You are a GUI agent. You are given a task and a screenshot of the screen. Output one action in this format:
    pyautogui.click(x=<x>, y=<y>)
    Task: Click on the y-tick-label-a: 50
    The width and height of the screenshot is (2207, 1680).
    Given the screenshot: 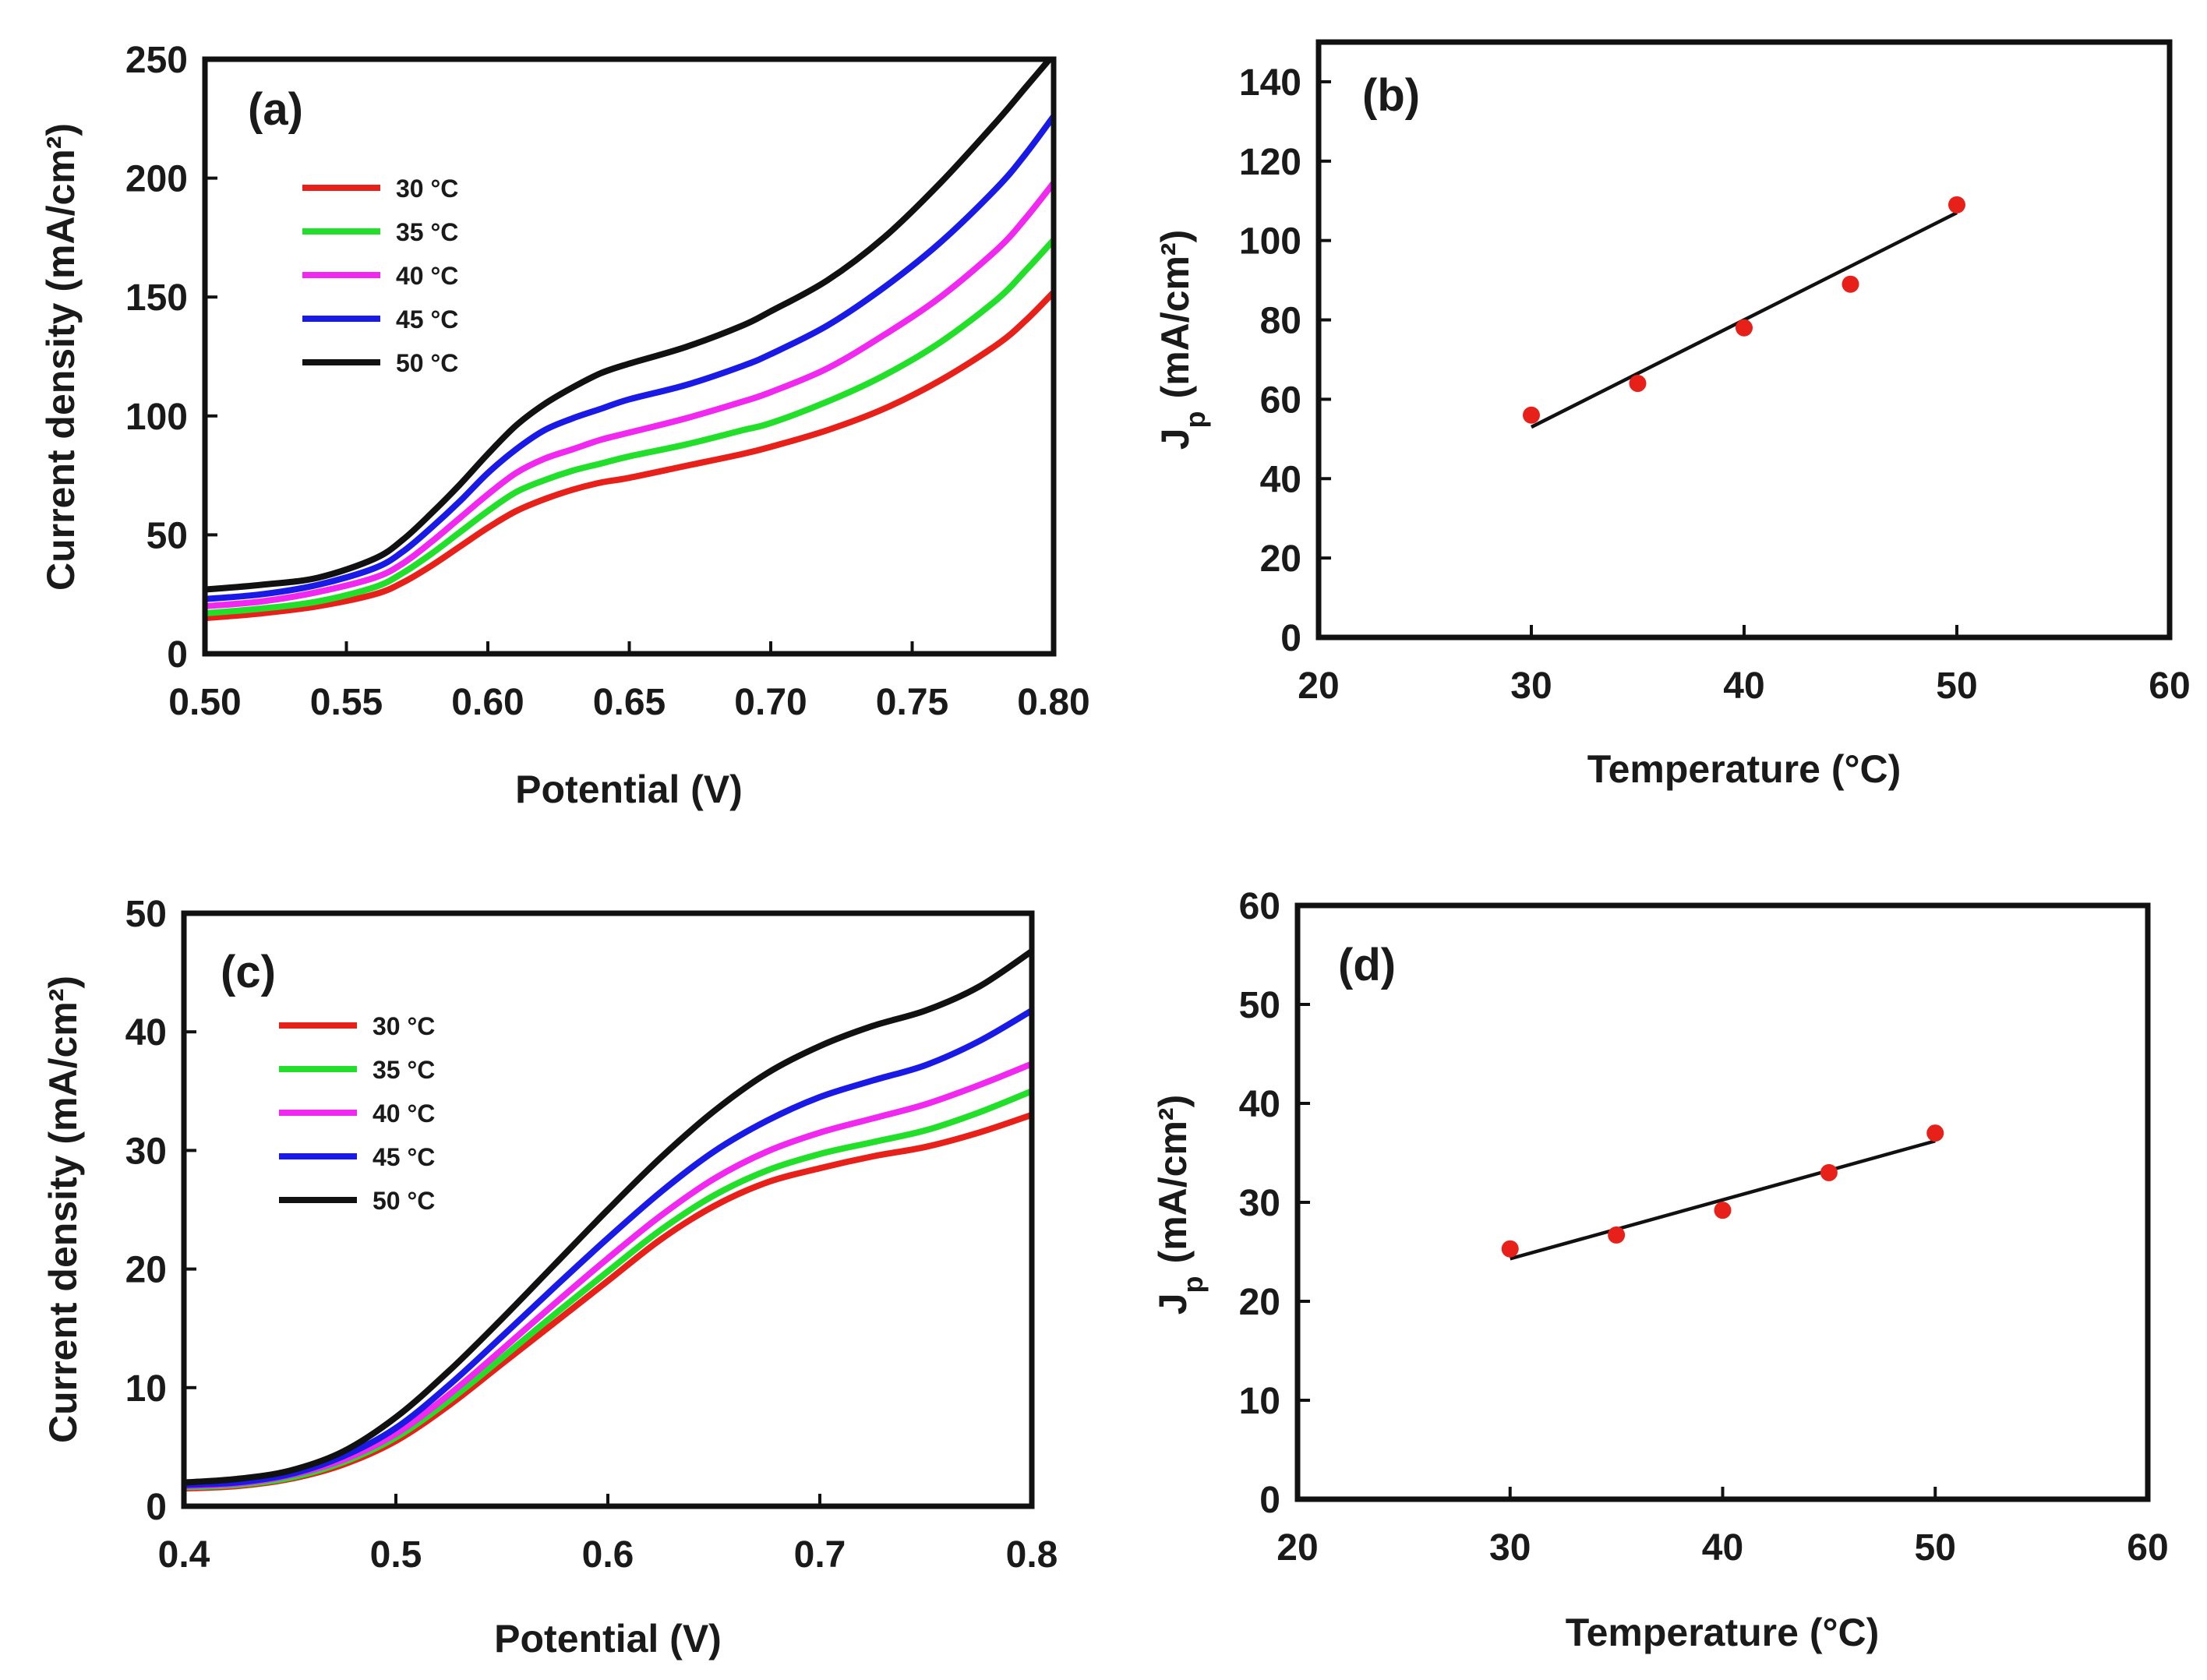 What is the action you would take?
    pyautogui.click(x=167, y=535)
    